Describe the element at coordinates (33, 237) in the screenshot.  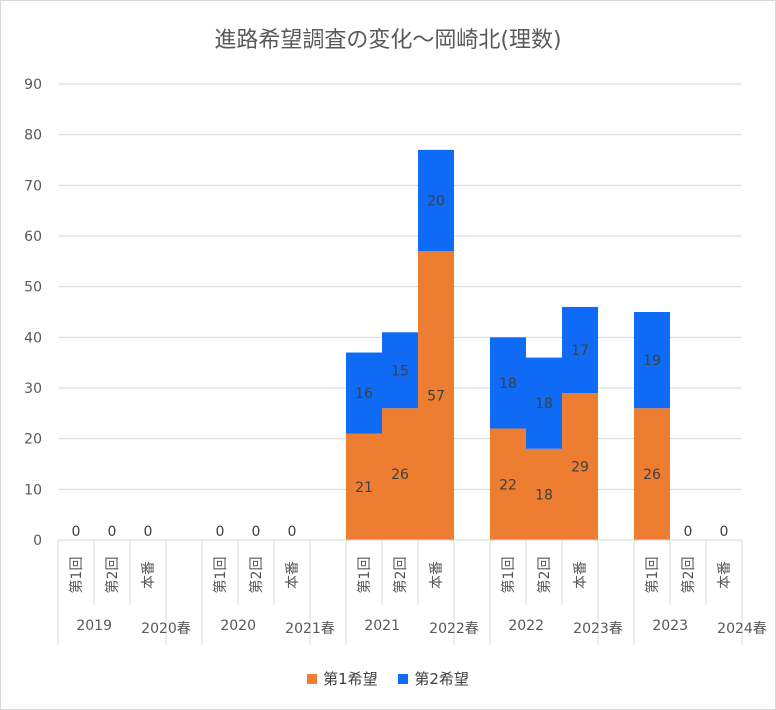
I see `y-tick-label: 60` at that location.